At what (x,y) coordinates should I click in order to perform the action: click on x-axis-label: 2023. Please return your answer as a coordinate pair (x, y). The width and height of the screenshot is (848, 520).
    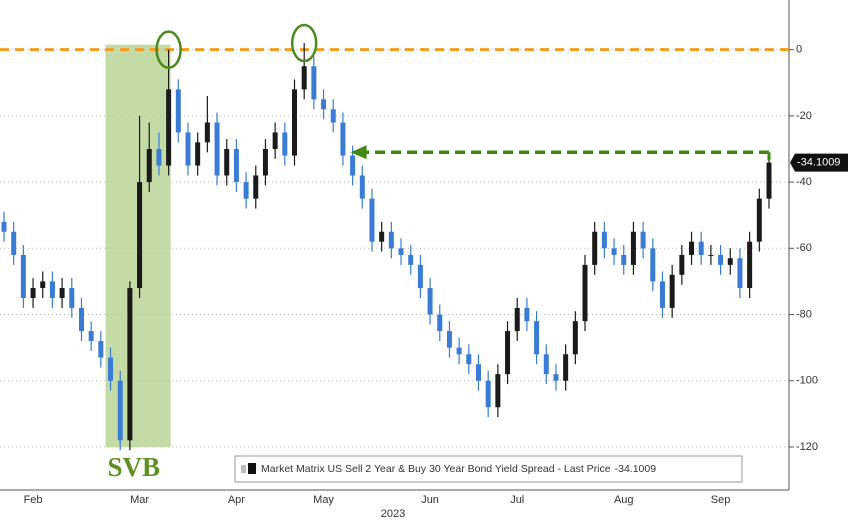
    Looking at the image, I should click on (393, 514).